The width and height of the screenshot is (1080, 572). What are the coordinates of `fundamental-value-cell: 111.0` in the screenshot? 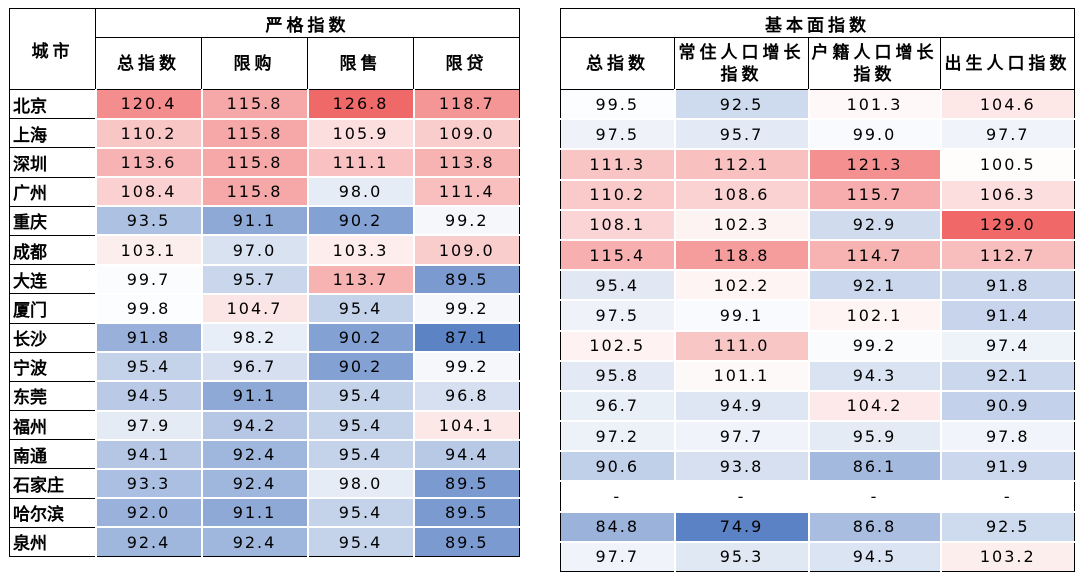 It's located at (741, 346).